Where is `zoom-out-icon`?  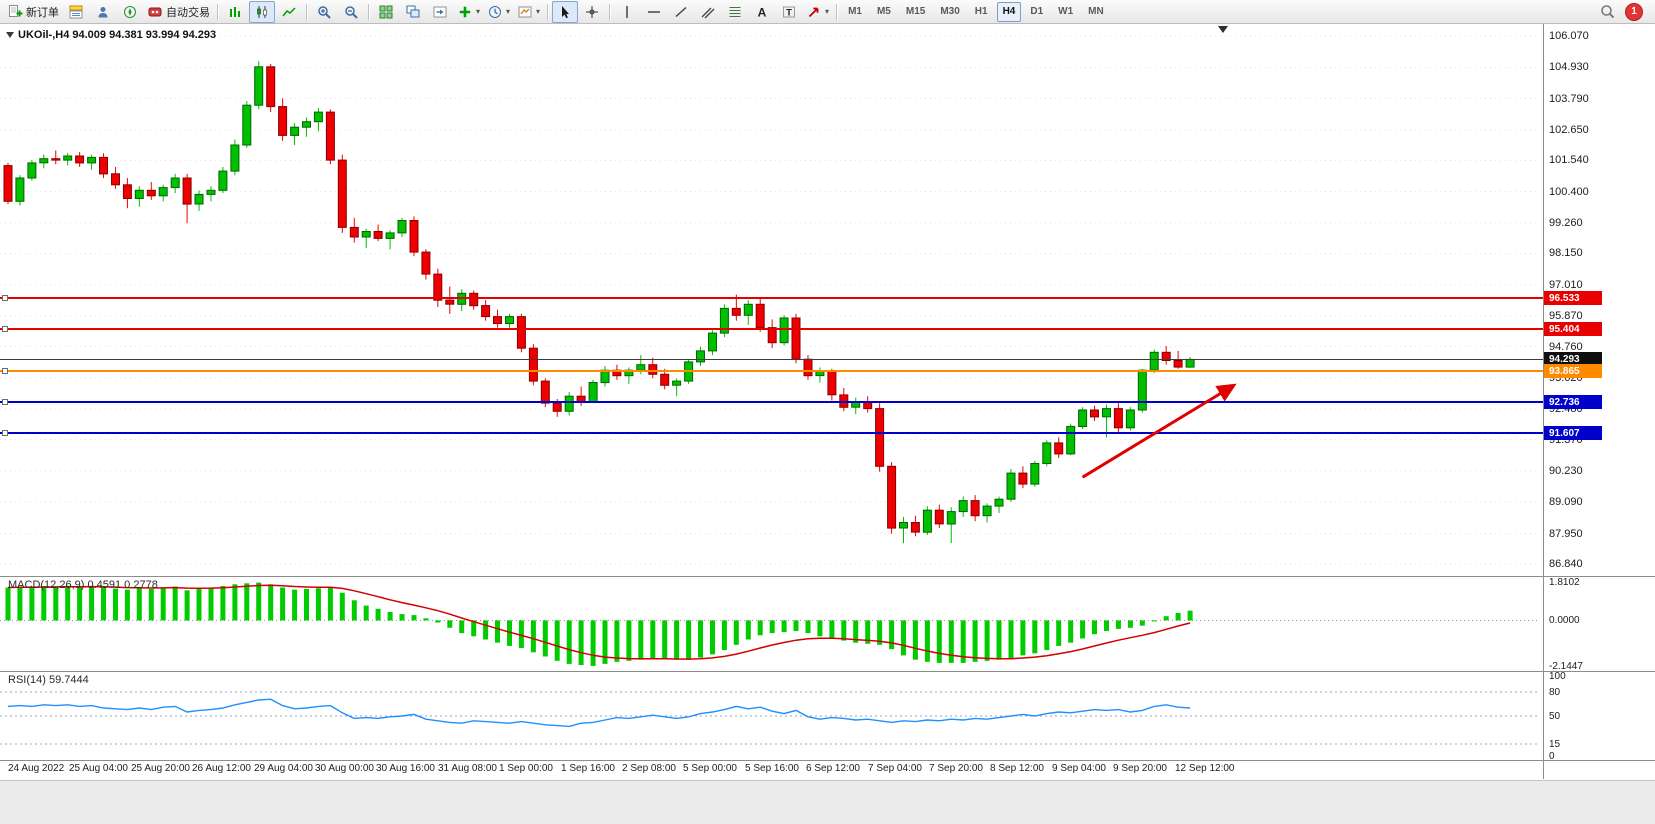
zoom-out-icon is located at coordinates (351, 12).